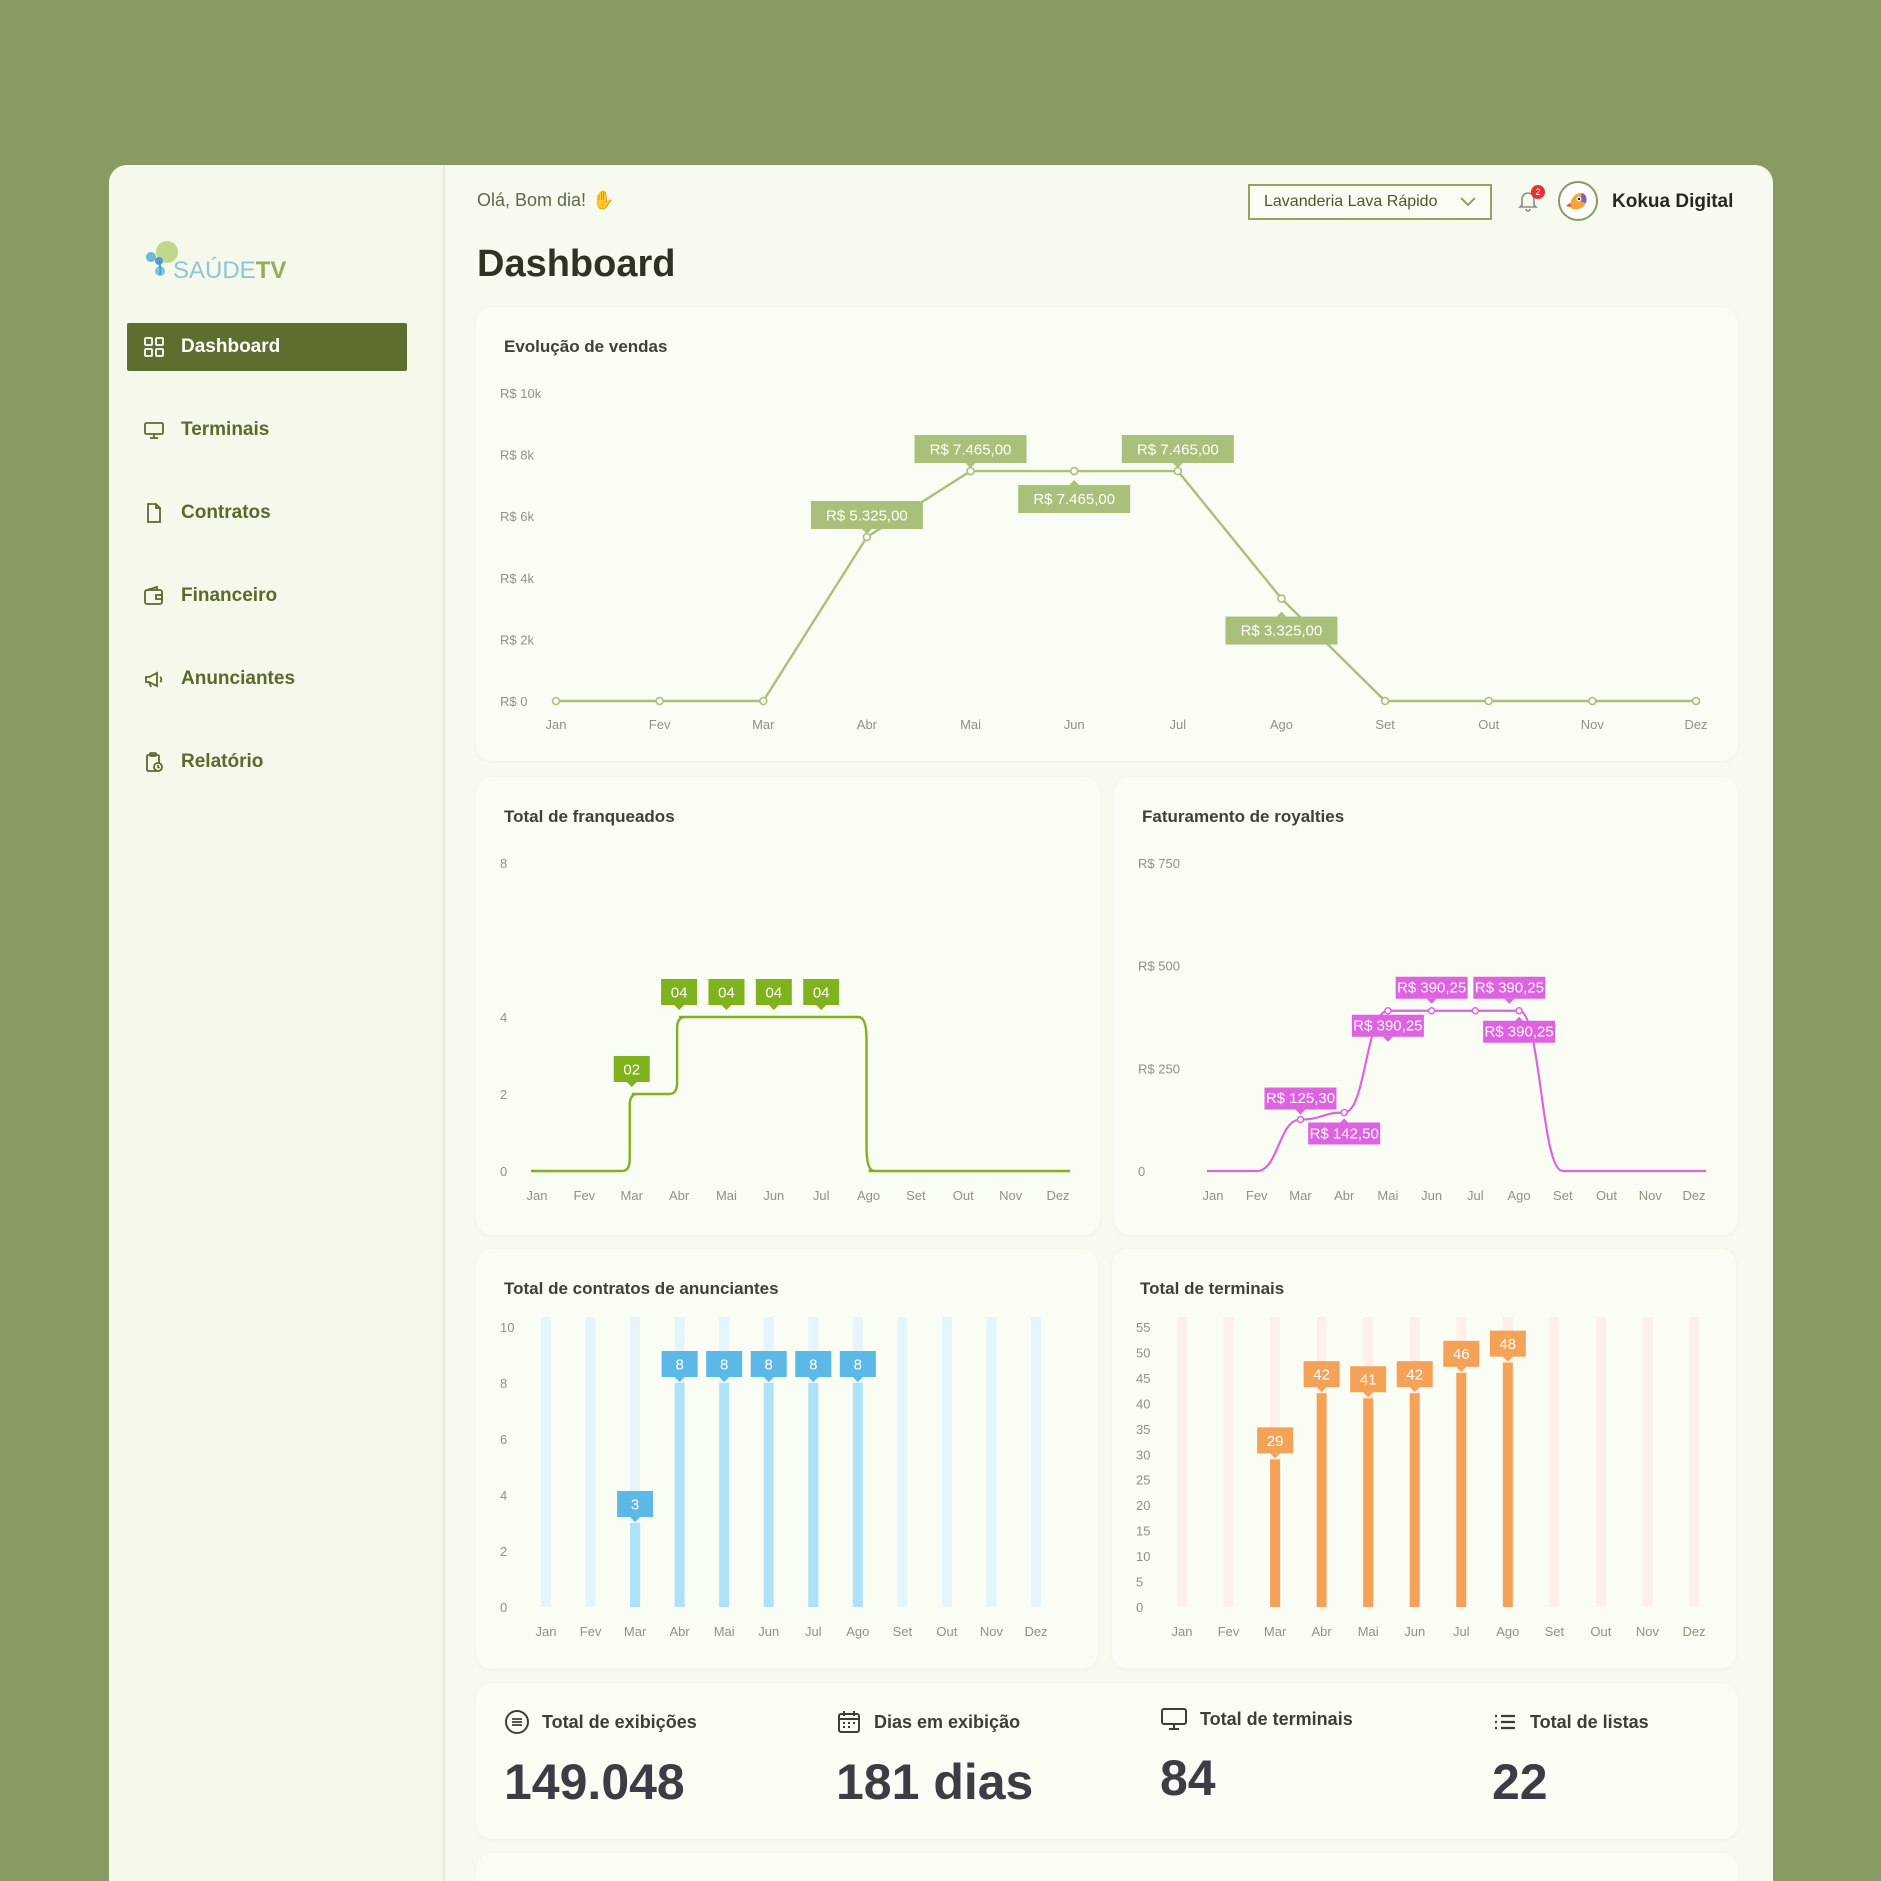 The height and width of the screenshot is (1881, 1881). Describe the element at coordinates (641, 1288) in the screenshot. I see `contracts-chart-title: Total de contratos de anunciantes` at that location.